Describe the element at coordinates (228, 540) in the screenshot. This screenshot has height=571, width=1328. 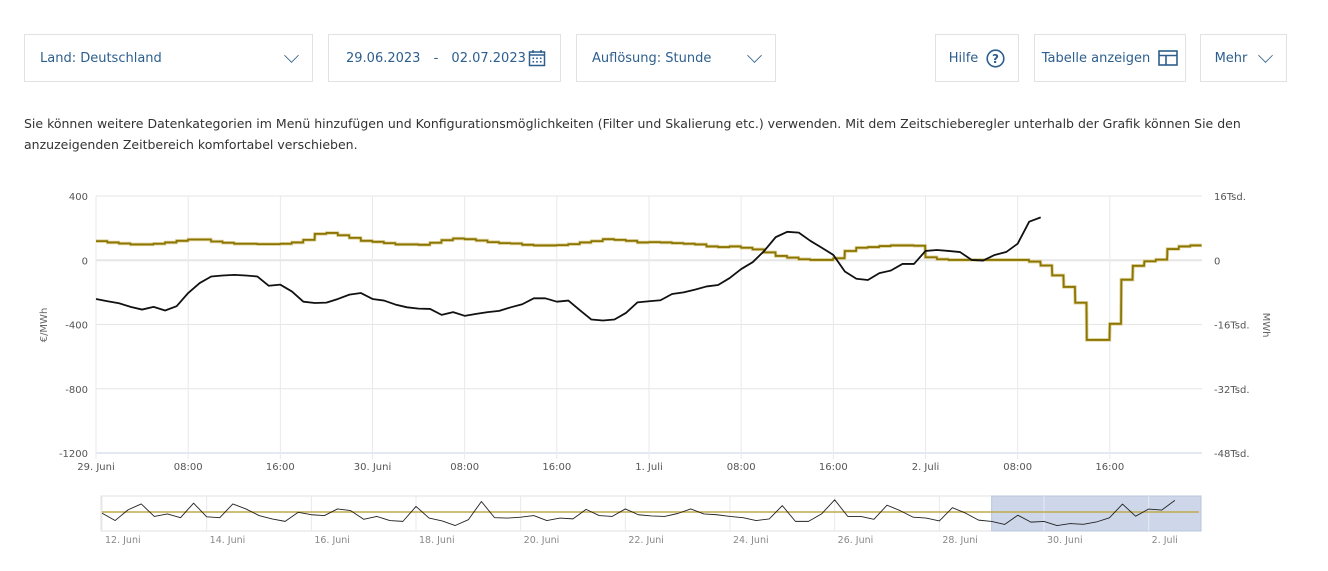
I see `navigator-tick-label: 14. Juni` at that location.